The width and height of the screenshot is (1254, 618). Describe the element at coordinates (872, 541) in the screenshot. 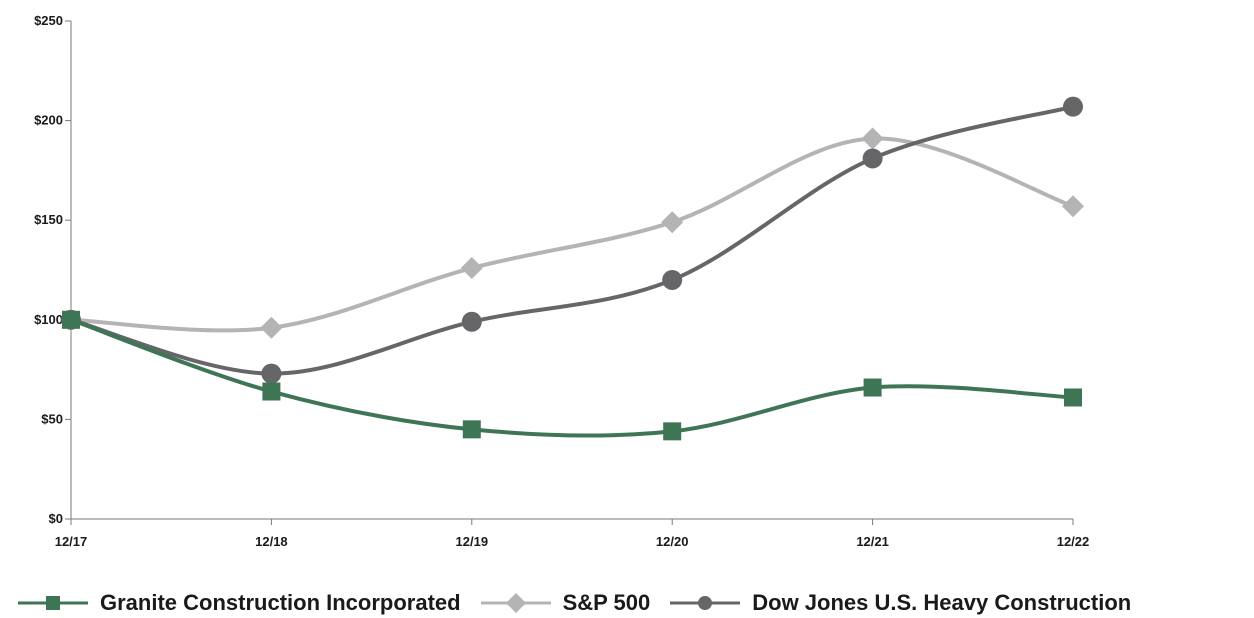

I see `x-tick-label: 12/21` at that location.